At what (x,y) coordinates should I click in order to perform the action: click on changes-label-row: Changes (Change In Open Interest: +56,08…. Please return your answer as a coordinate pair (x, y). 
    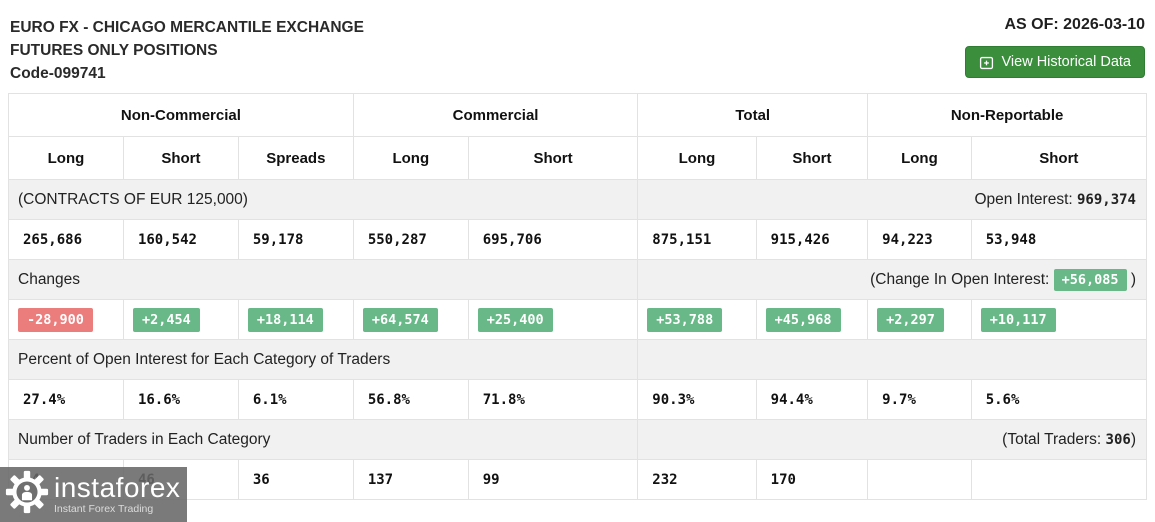
    Looking at the image, I should click on (577, 279).